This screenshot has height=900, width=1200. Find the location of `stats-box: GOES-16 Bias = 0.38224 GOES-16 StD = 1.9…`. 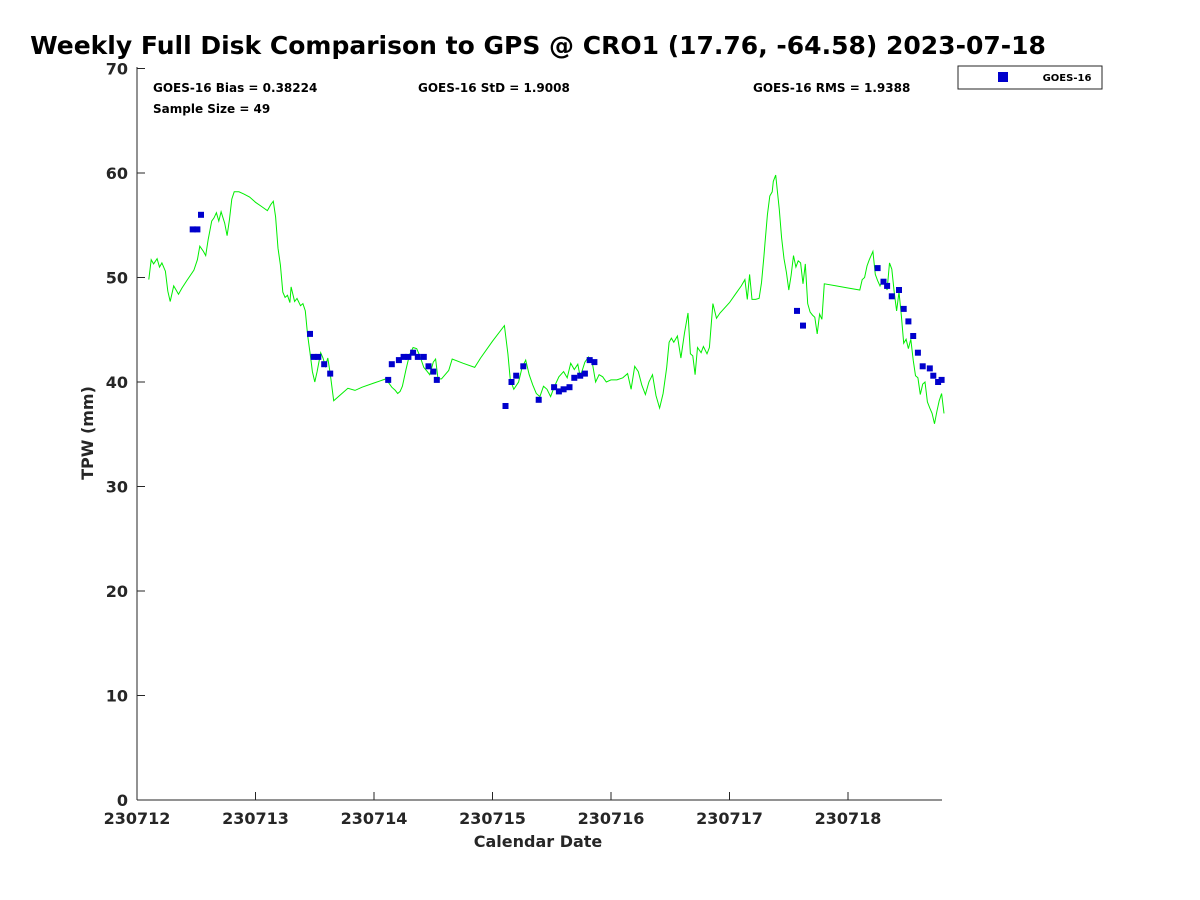

stats-box: GOES-16 Bias = 0.38224 GOES-16 StD = 1.9… is located at coordinates (531, 98).